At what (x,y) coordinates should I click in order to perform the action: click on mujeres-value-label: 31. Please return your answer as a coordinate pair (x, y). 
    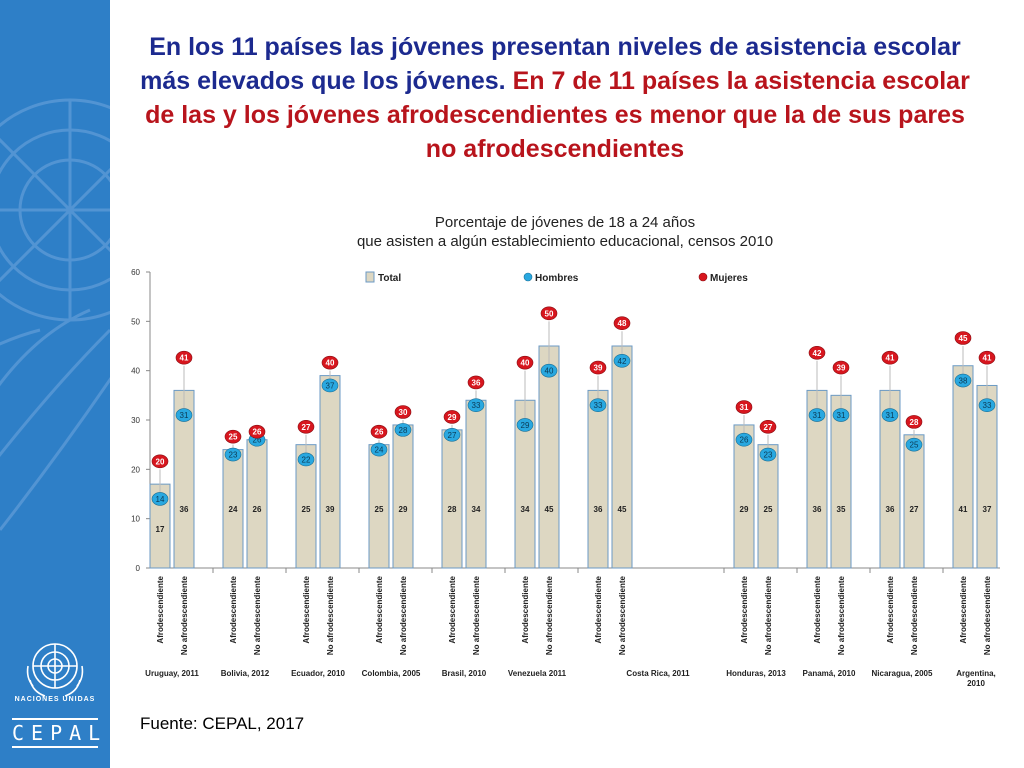
    Looking at the image, I should click on (744, 407).